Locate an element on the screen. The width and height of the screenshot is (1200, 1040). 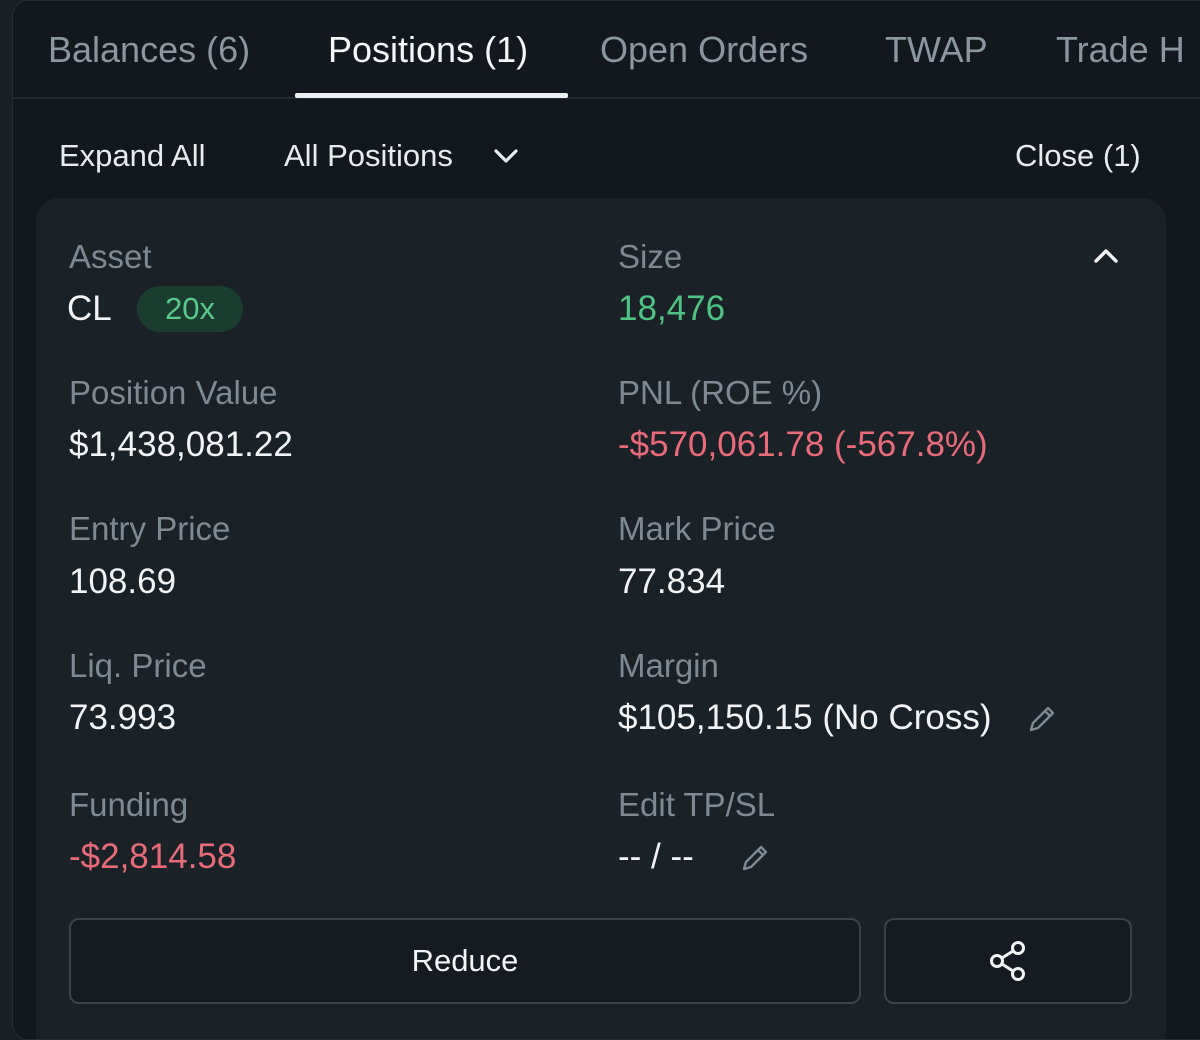
tpsl-value: -- / -- is located at coordinates (656, 856).